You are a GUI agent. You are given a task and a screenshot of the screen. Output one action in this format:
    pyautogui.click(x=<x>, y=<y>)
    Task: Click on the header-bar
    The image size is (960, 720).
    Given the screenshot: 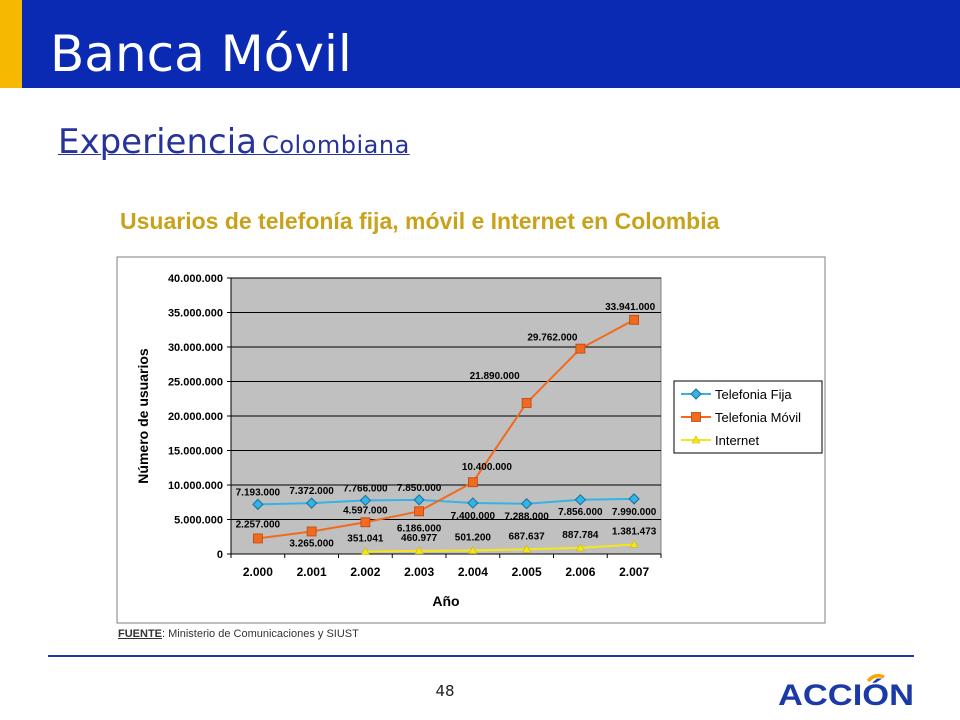 What is the action you would take?
    pyautogui.click(x=480, y=44)
    